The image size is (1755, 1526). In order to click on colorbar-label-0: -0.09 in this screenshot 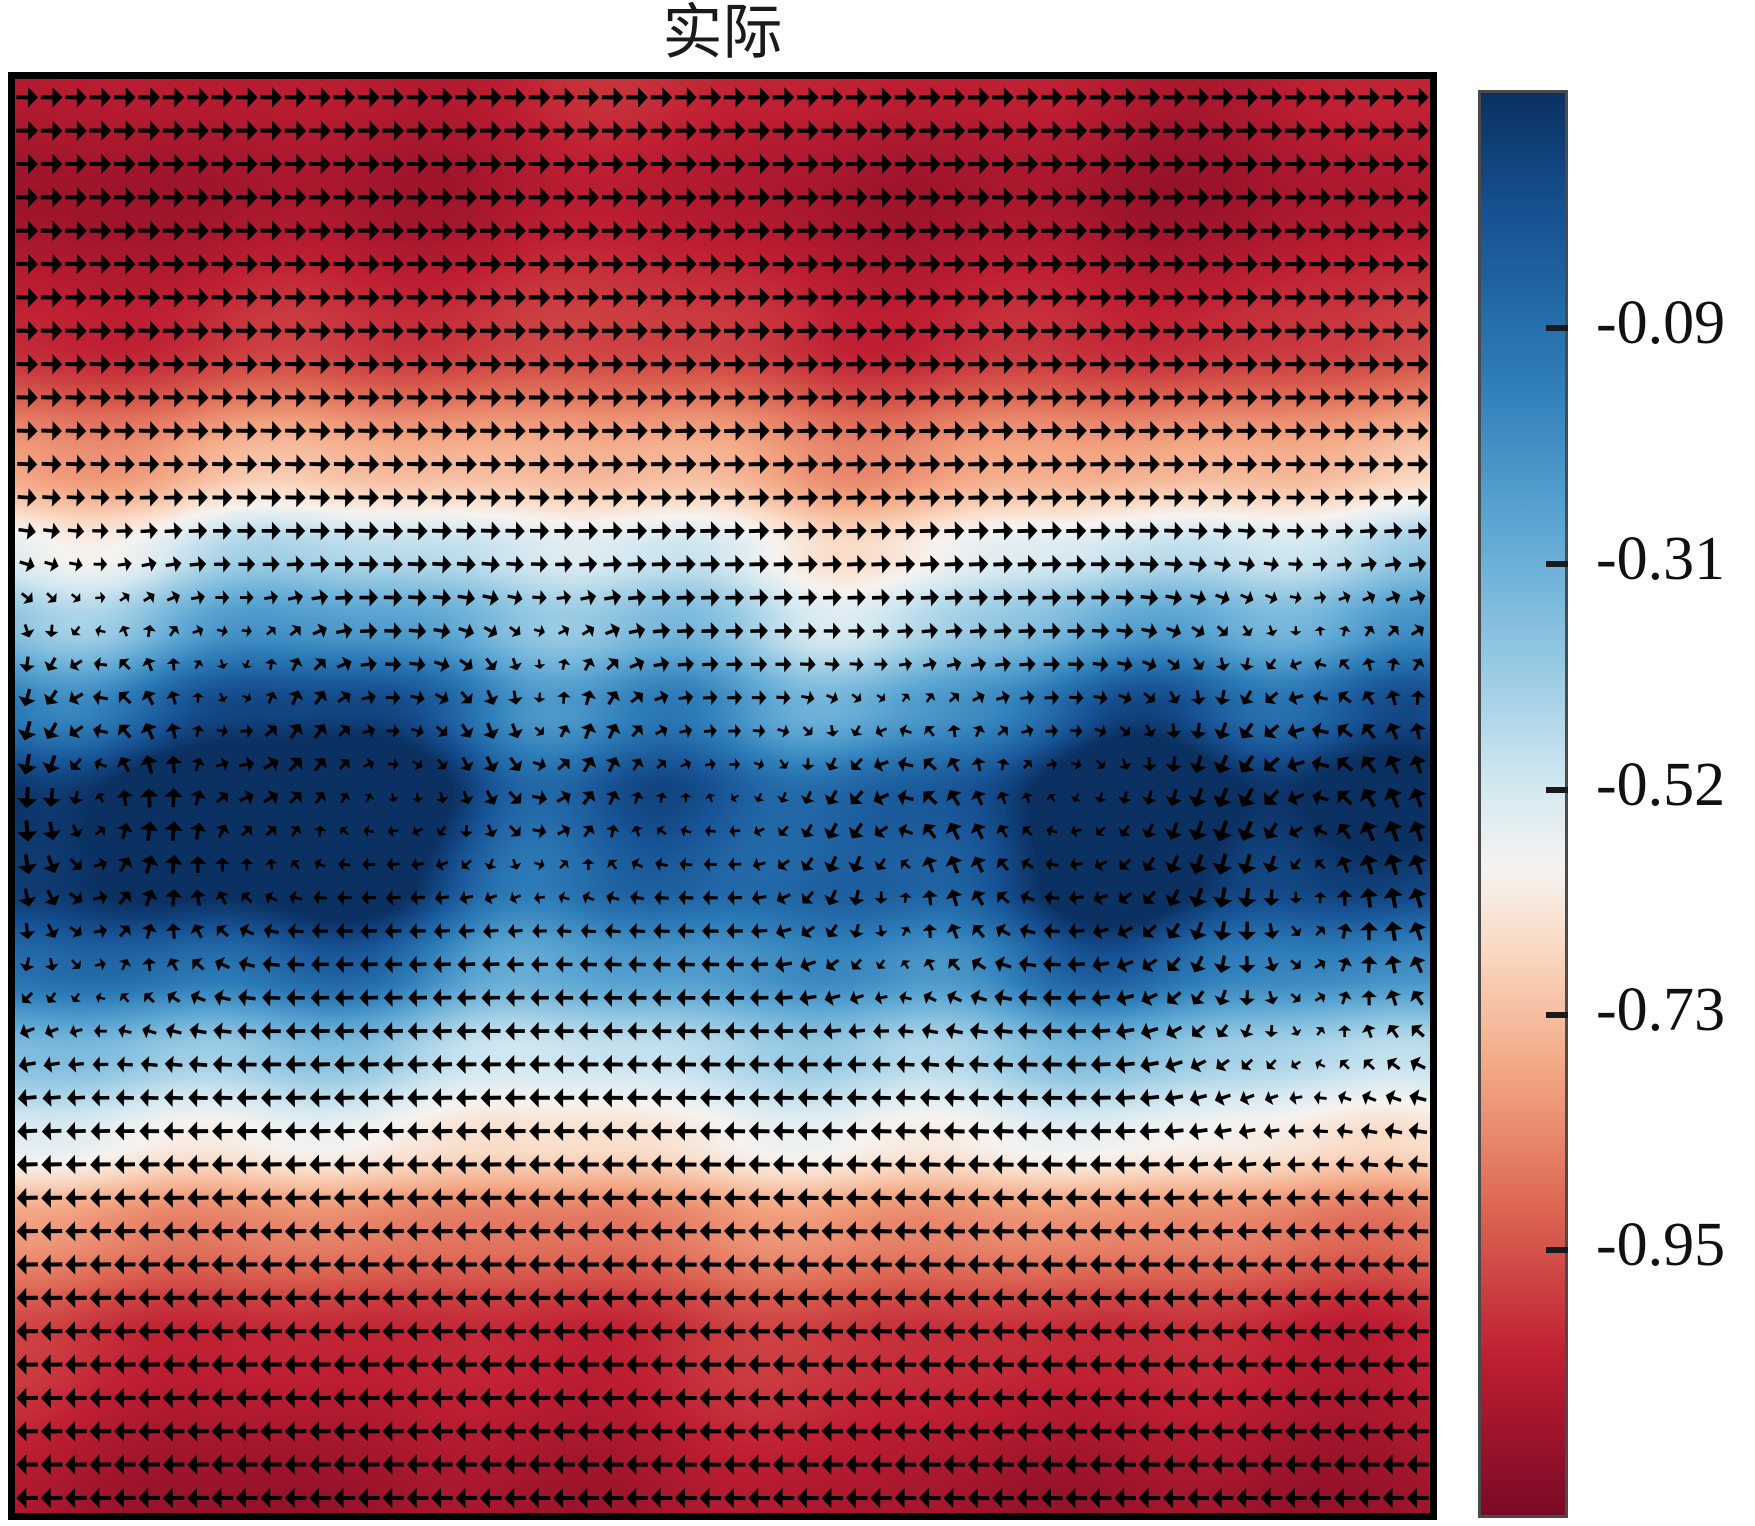, I will do `click(1661, 323)`.